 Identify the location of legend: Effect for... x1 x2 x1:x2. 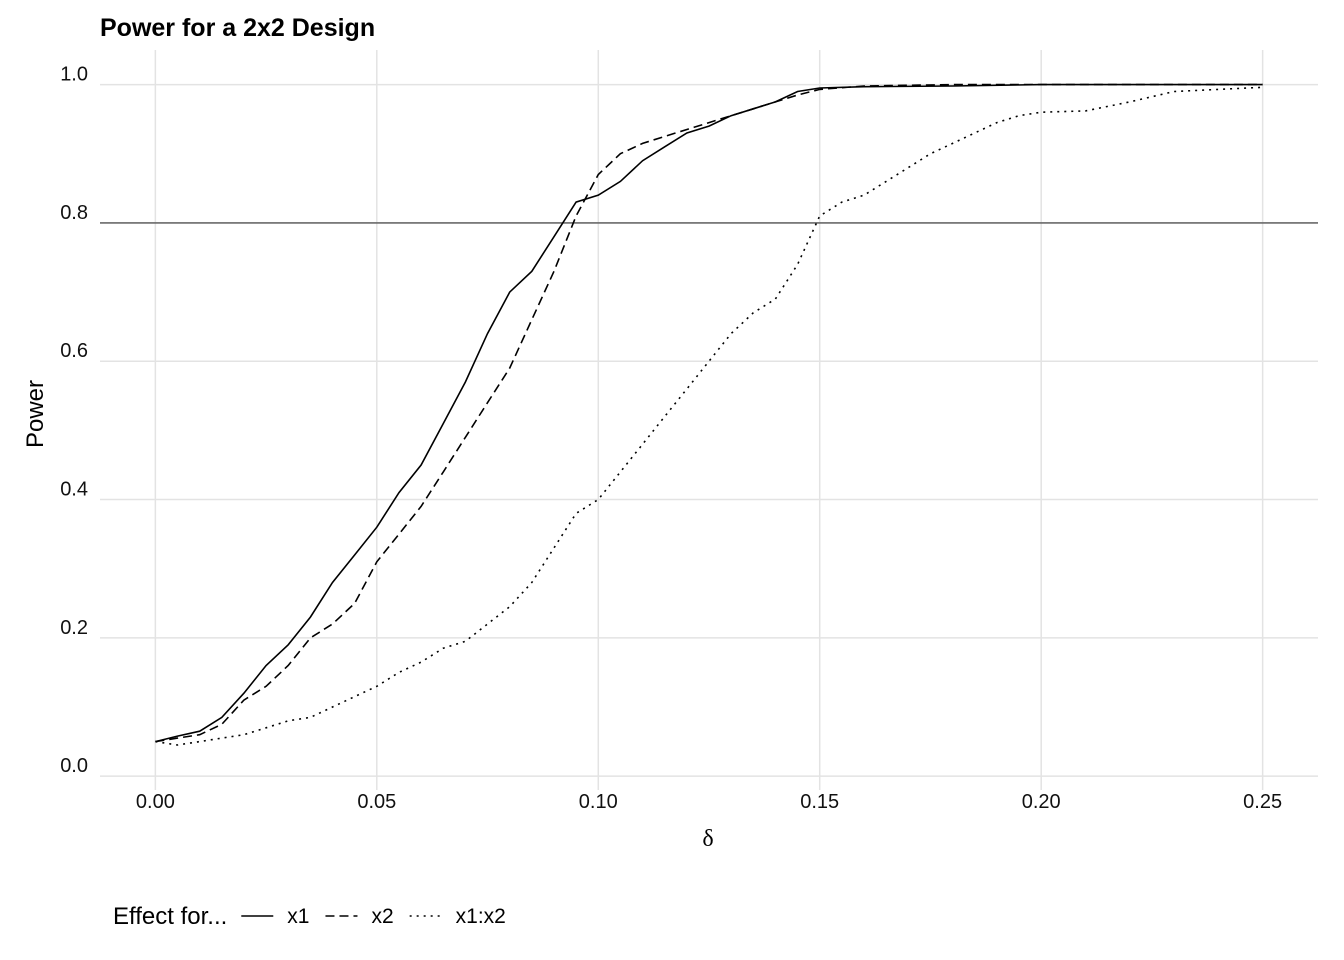
(309, 916).